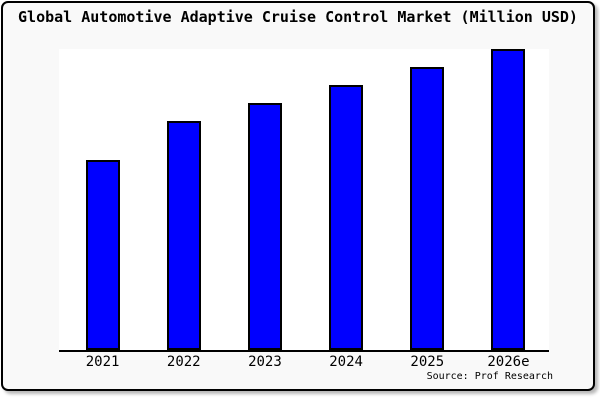  What do you see at coordinates (346, 362) in the screenshot?
I see `x-tick-2024: 2024` at bounding box center [346, 362].